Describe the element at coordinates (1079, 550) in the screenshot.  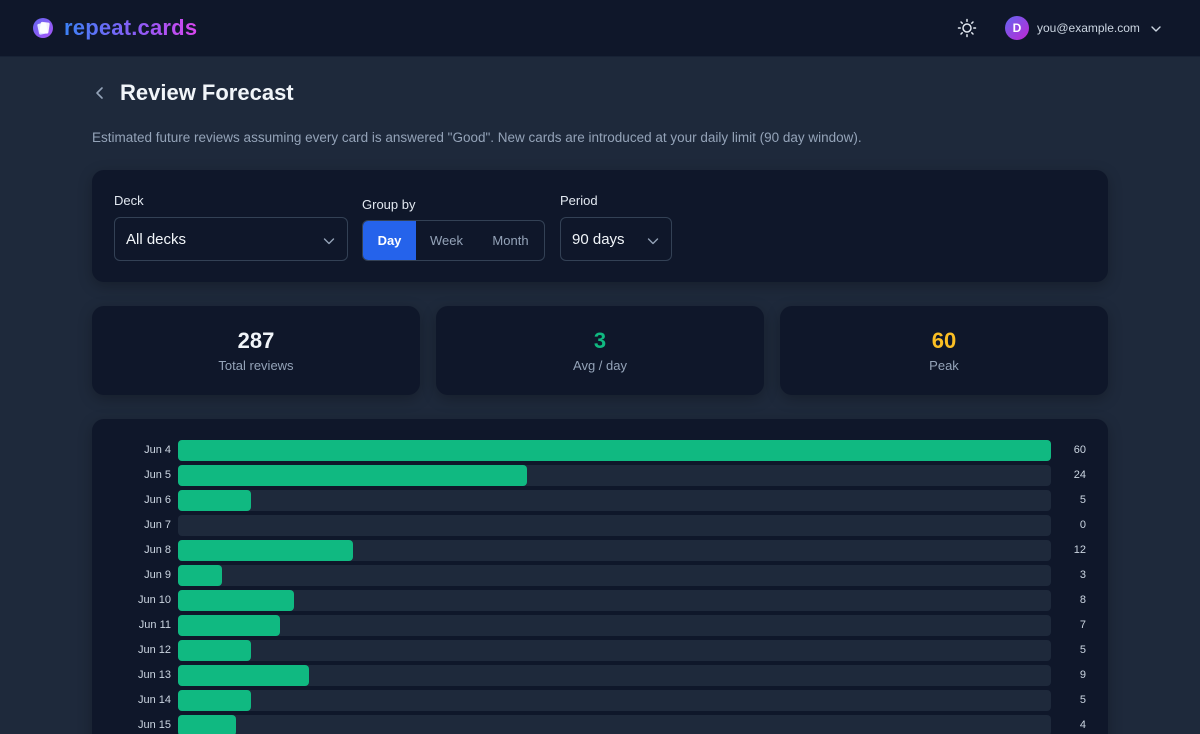
I see `bar-value-label: 12` at that location.